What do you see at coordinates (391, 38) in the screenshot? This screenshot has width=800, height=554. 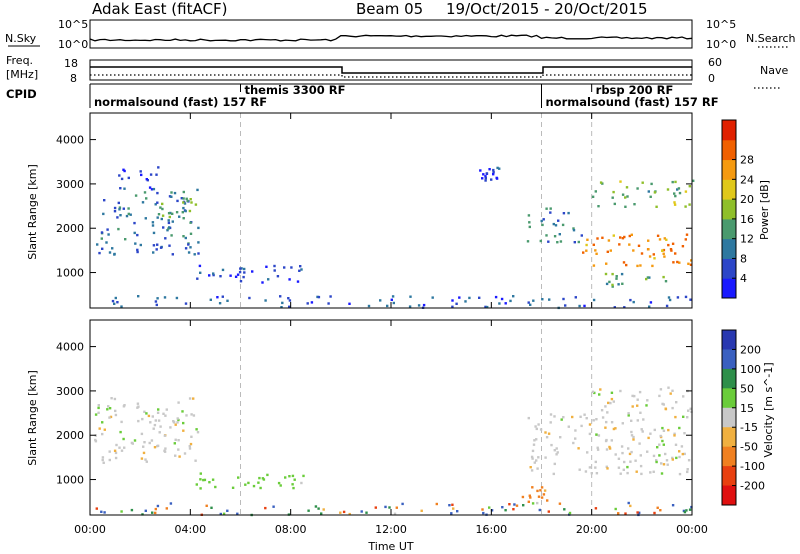 I see `noise-trace` at bounding box center [391, 38].